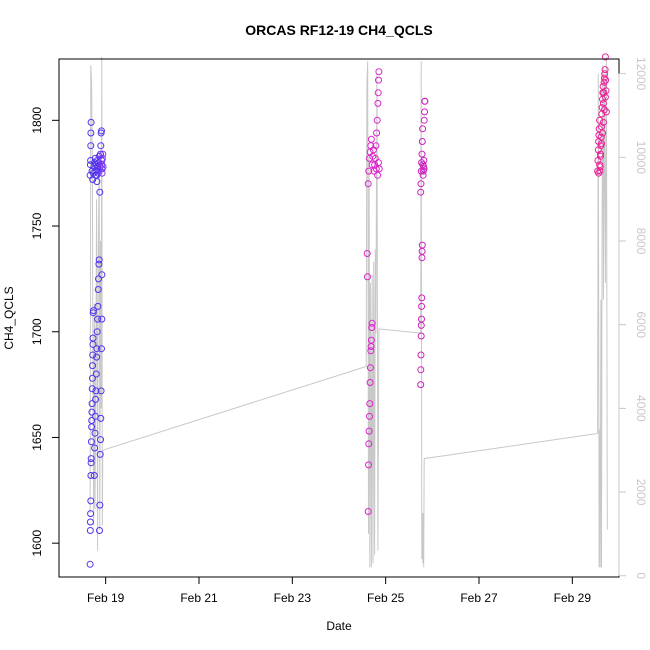 The image size is (650, 650). Describe the element at coordinates (641, 408) in the screenshot. I see `y2-tick-label: 4000` at that location.